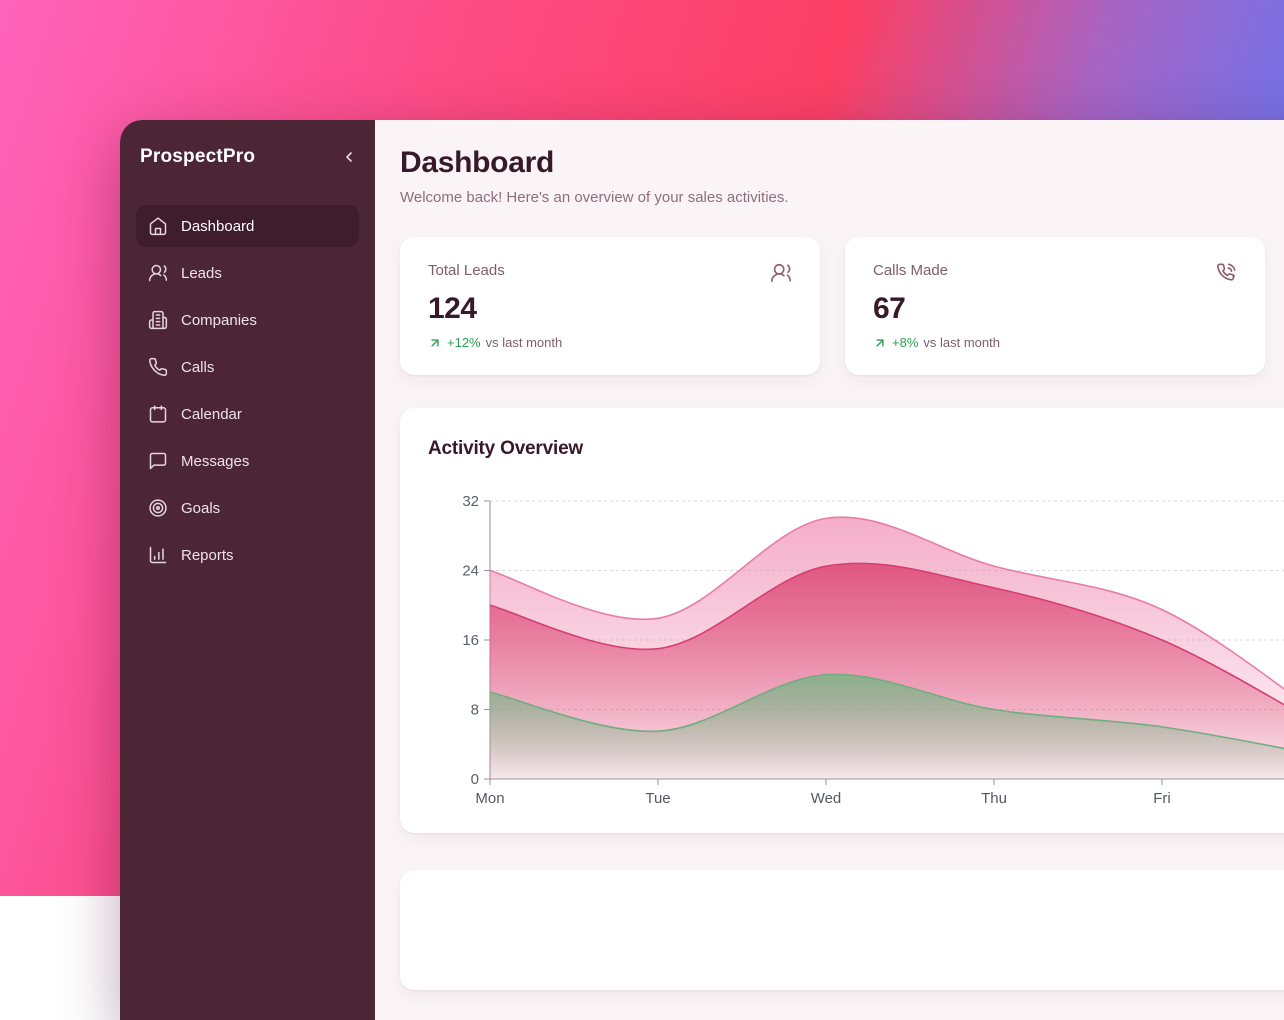 This screenshot has height=1020, width=1284. Describe the element at coordinates (886, 634) in the screenshot. I see `line-series-pink-dark` at that location.